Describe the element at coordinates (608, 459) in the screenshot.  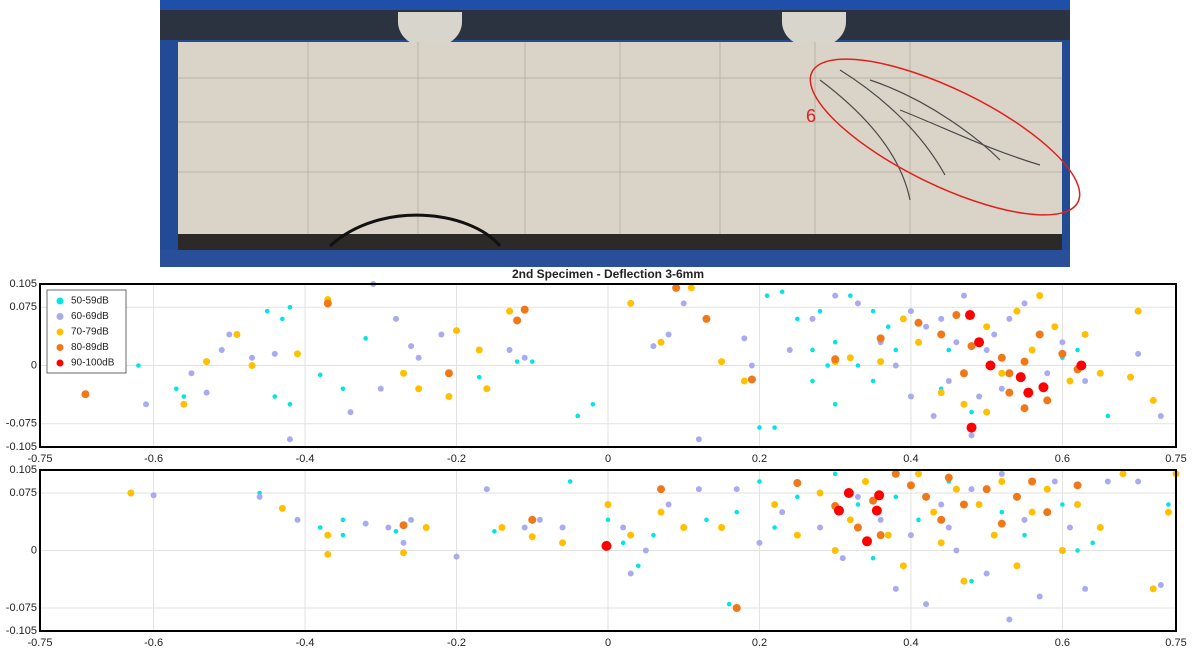
I see `x-tick-label: 0` at that location.